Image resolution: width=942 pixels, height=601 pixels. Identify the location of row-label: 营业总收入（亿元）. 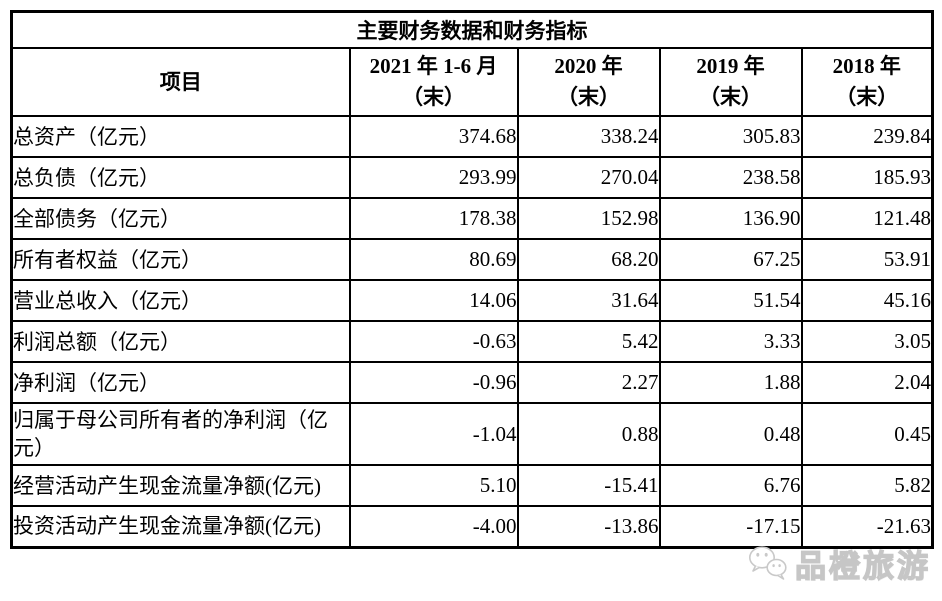
(180, 300).